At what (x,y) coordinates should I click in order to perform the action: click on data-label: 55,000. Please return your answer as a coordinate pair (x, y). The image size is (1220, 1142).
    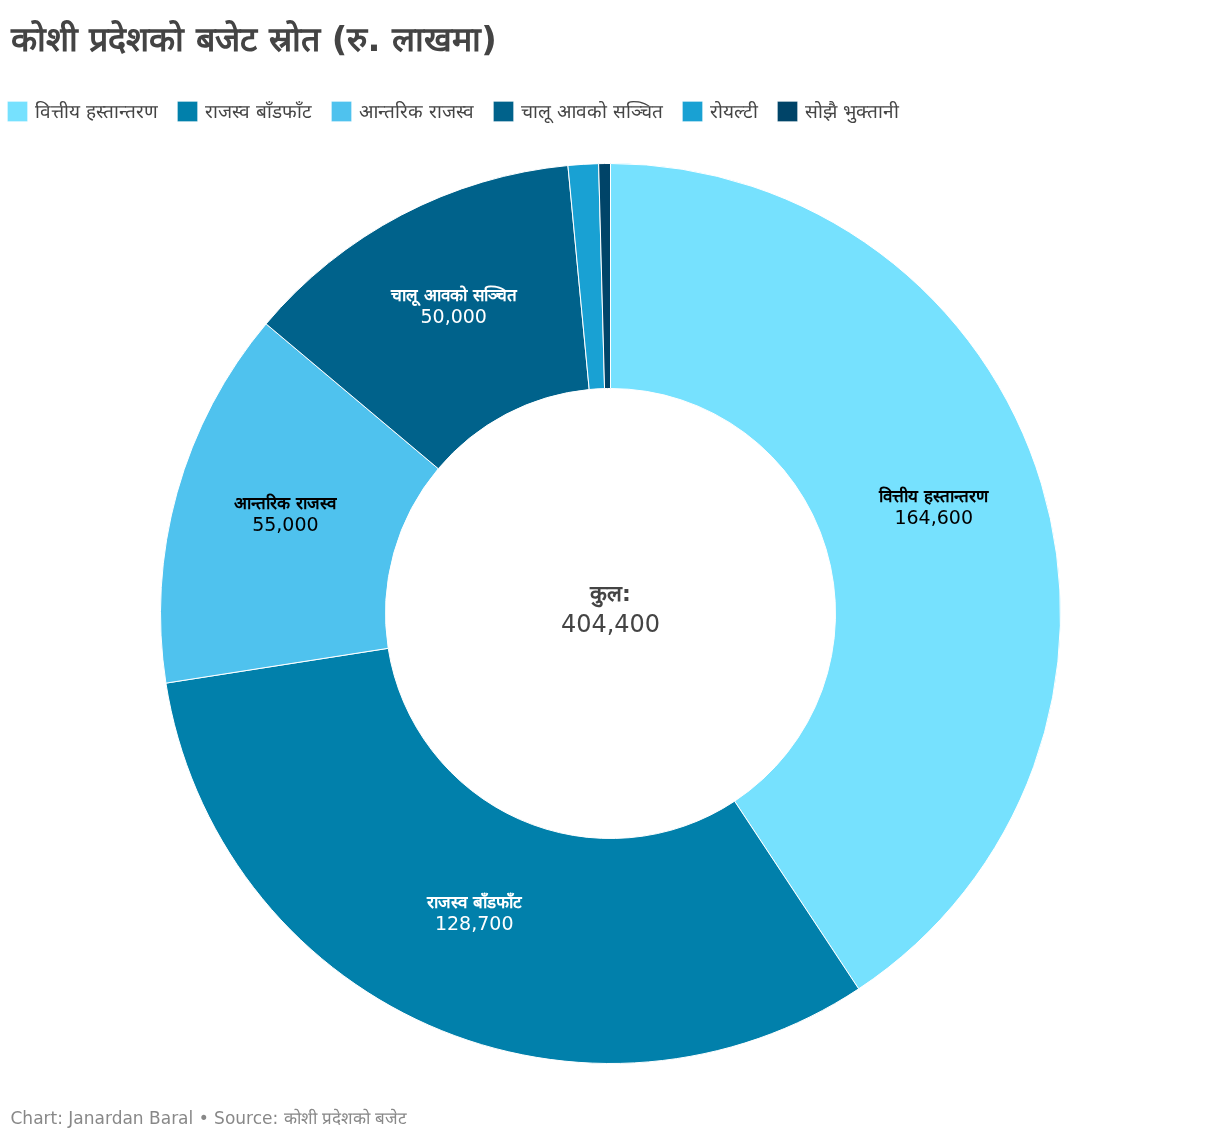
    Looking at the image, I should click on (285, 523).